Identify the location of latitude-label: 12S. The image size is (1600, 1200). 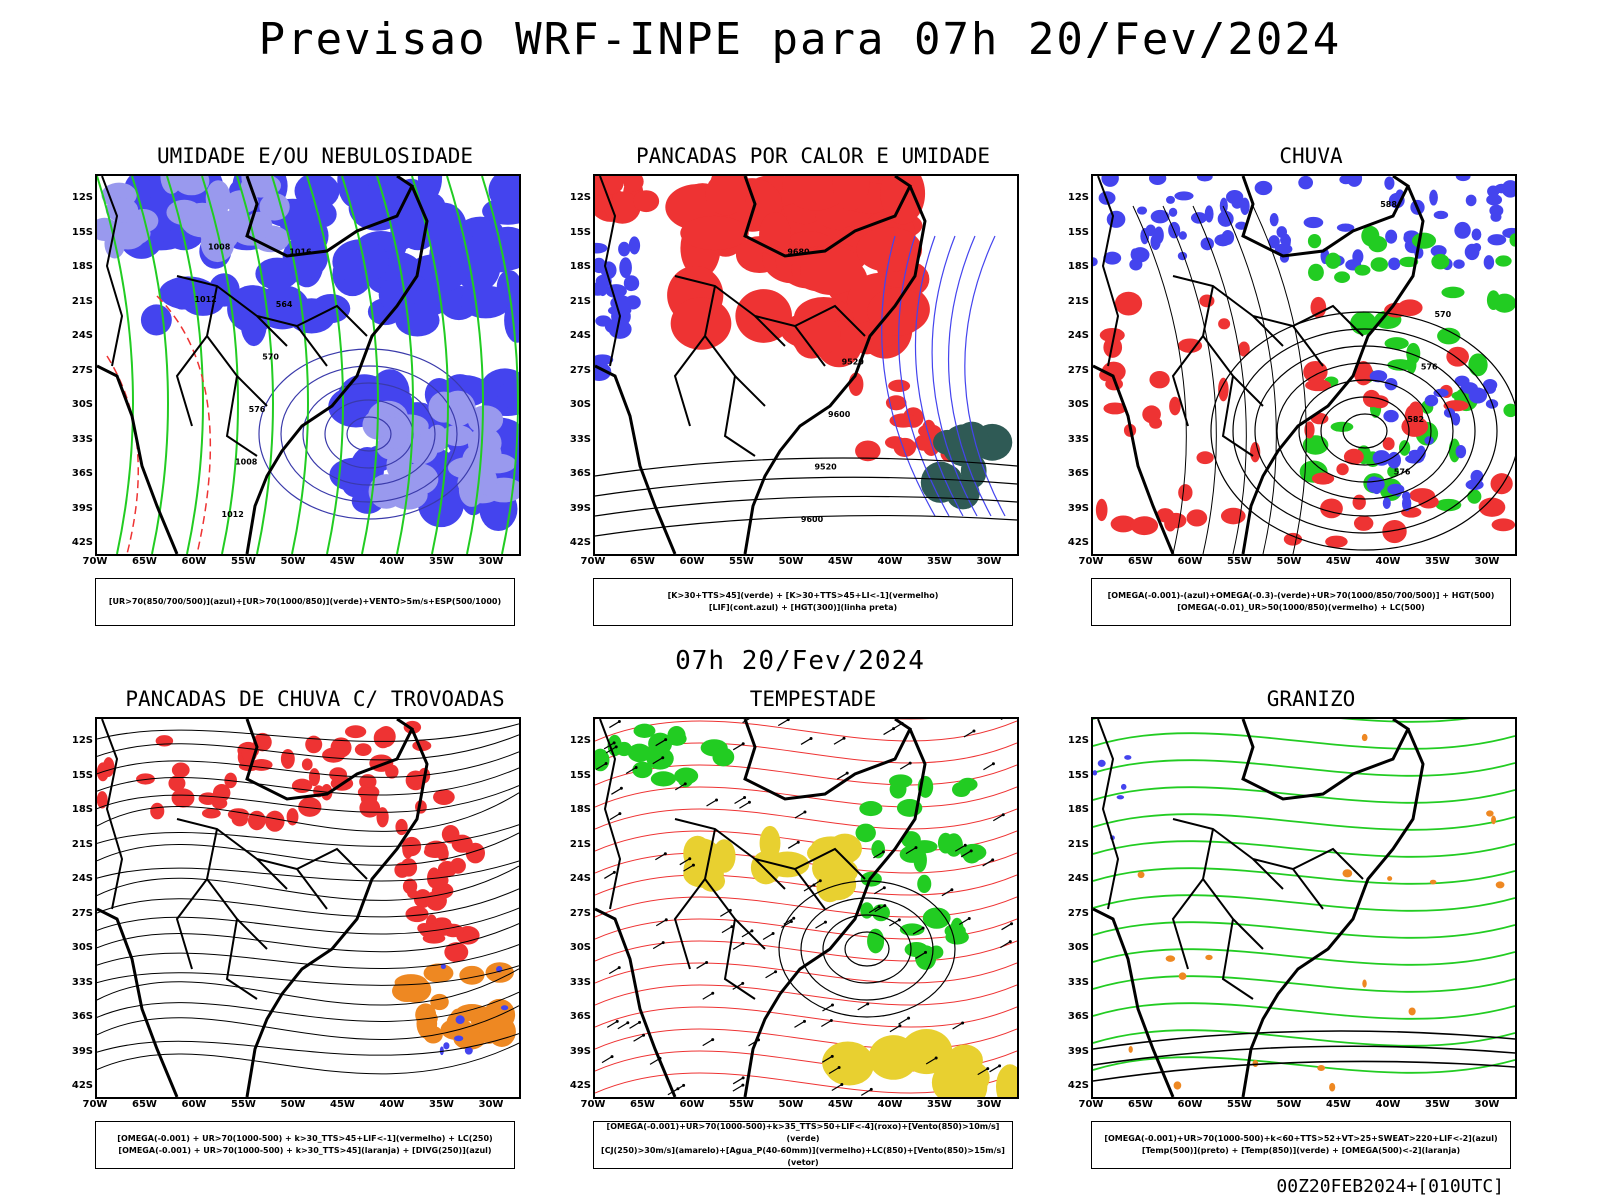
(580, 197).